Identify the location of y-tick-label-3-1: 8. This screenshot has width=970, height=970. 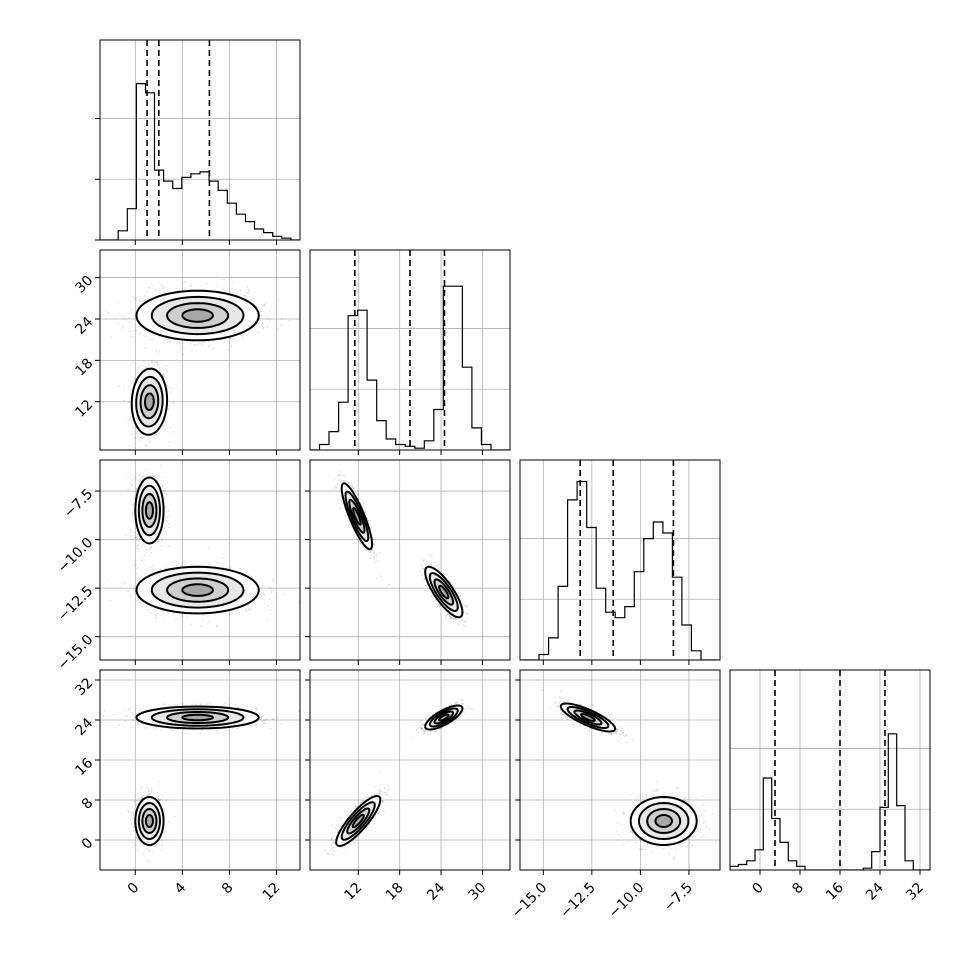
(88, 804).